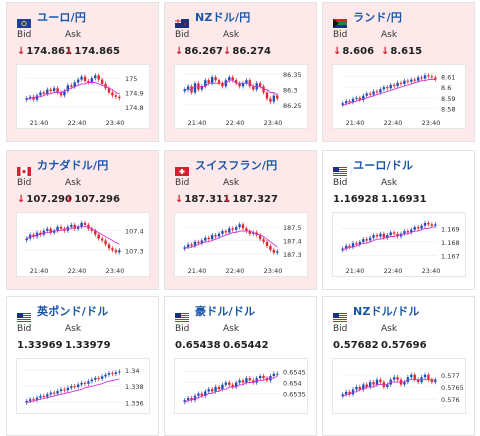  I want to click on y-tick-label: 1.169, so click(450, 229).